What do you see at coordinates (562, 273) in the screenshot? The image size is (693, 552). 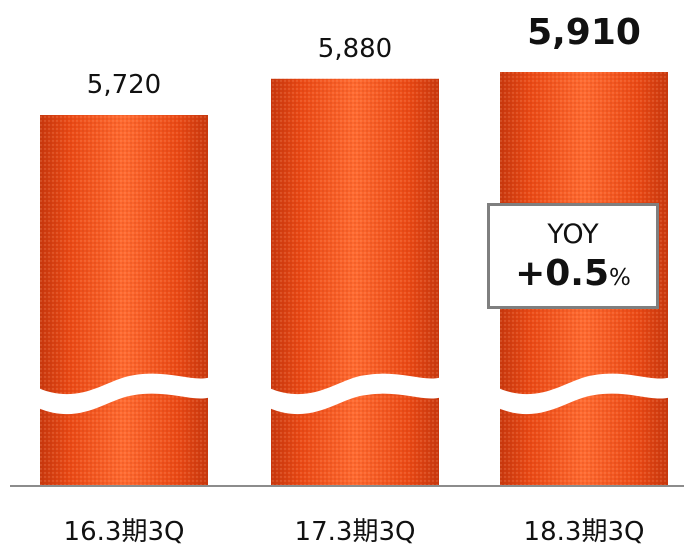 I see `yoy-value: +0.5` at bounding box center [562, 273].